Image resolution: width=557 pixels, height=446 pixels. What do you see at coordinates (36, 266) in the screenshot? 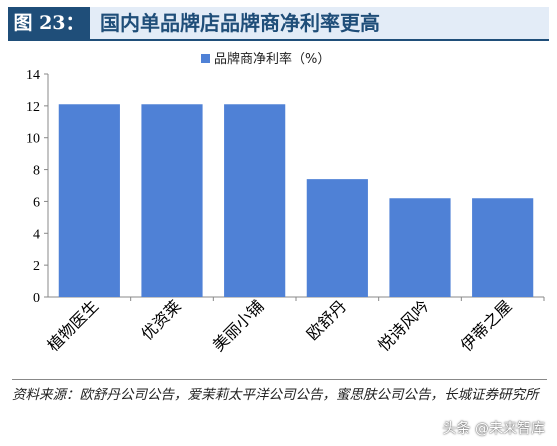
I see `y-tick-label: 2` at bounding box center [36, 266].